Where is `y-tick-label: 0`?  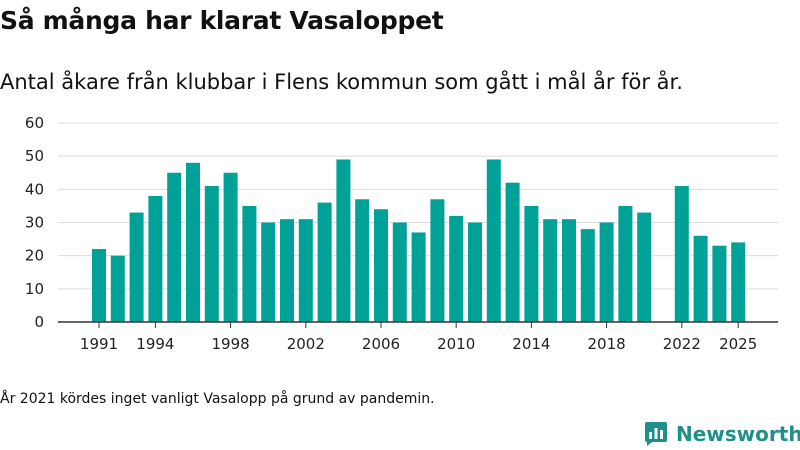
y-tick-label: 0 is located at coordinates (39, 322).